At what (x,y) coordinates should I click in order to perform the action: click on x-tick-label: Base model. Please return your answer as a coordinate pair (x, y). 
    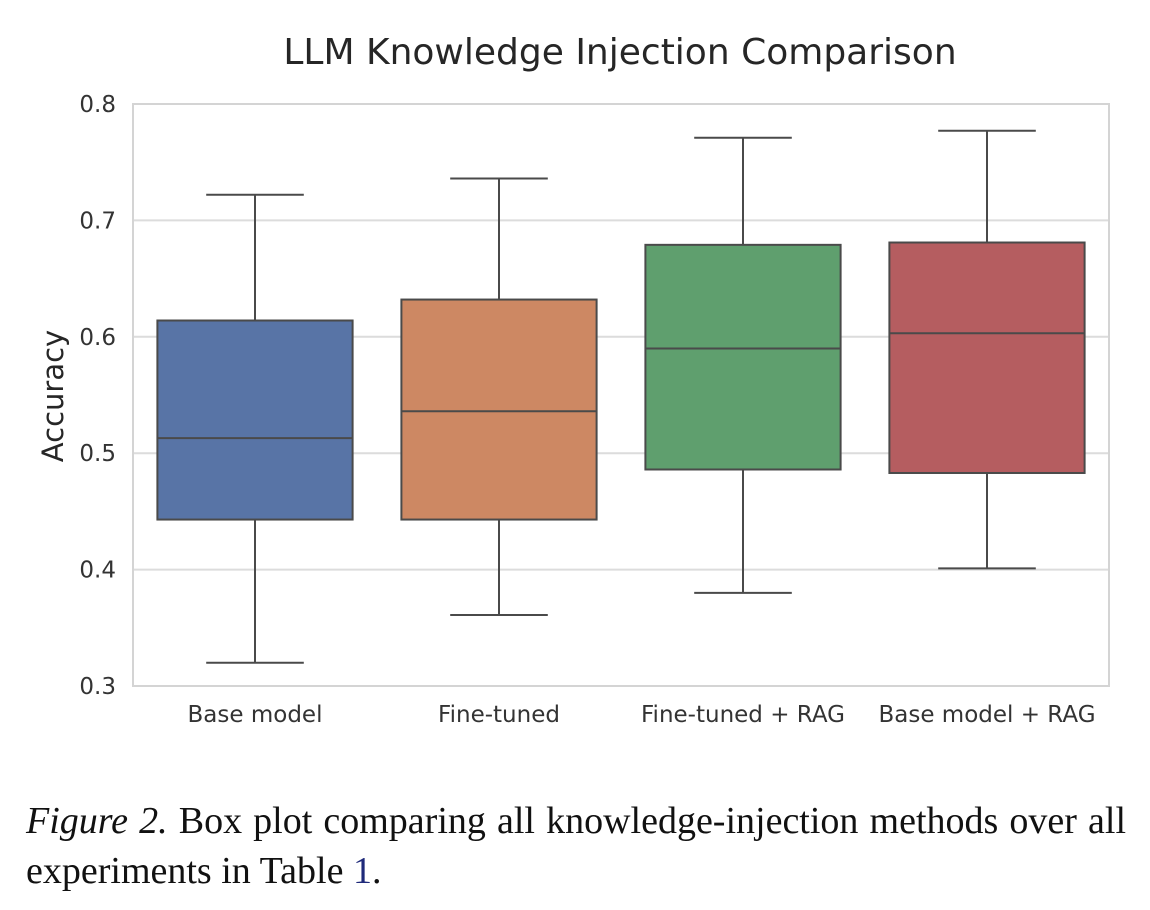
    Looking at the image, I should click on (255, 715).